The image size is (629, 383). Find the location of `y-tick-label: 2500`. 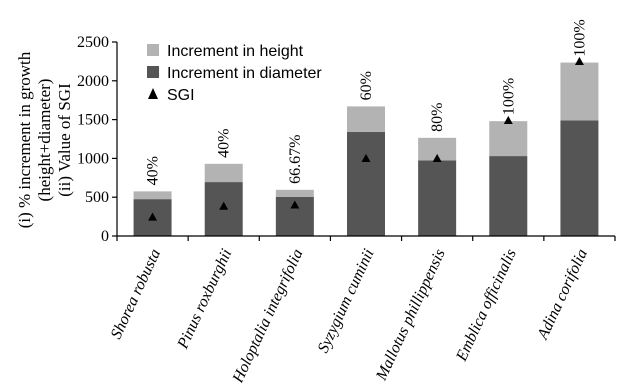

y-tick-label: 2500 is located at coordinates (93, 42).